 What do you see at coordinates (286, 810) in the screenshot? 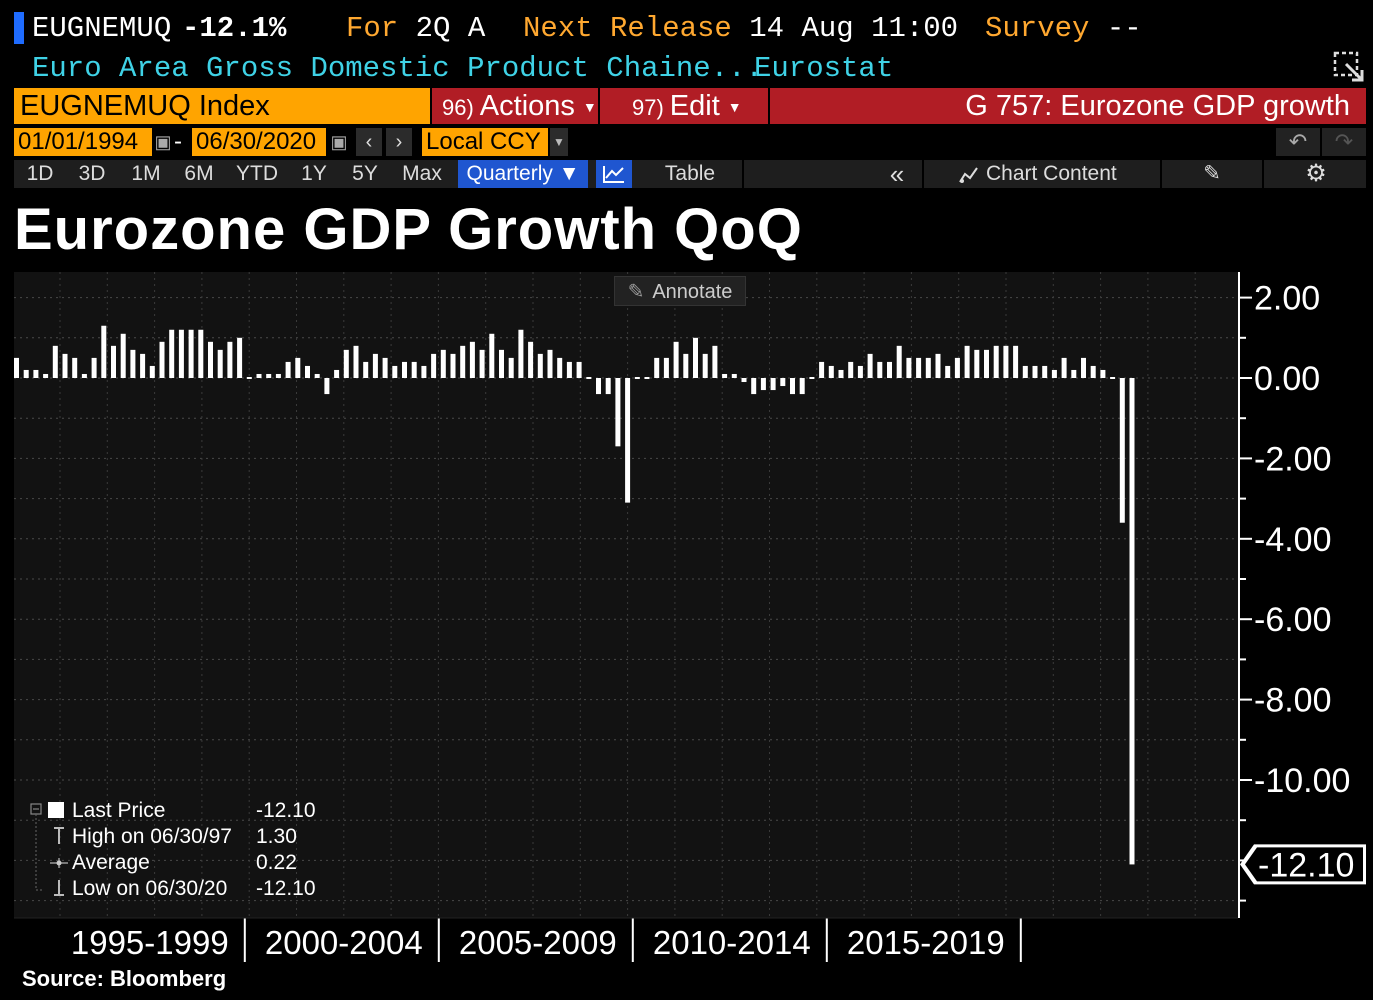
I see `legend-last-value: -12.10` at bounding box center [286, 810].